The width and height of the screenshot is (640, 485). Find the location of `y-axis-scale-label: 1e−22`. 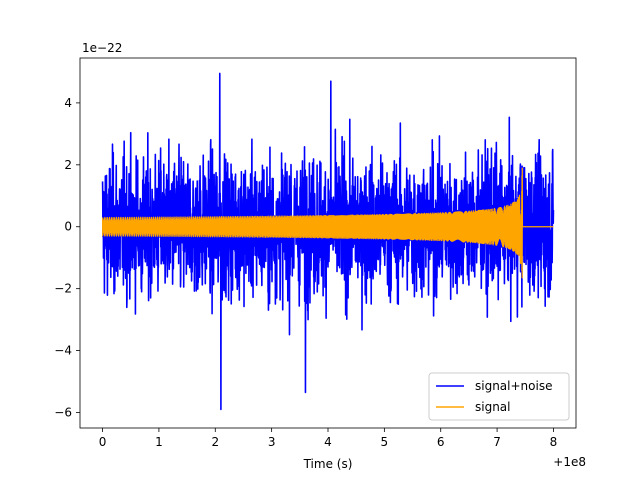

y-axis-scale-label: 1e−22 is located at coordinates (102, 48).